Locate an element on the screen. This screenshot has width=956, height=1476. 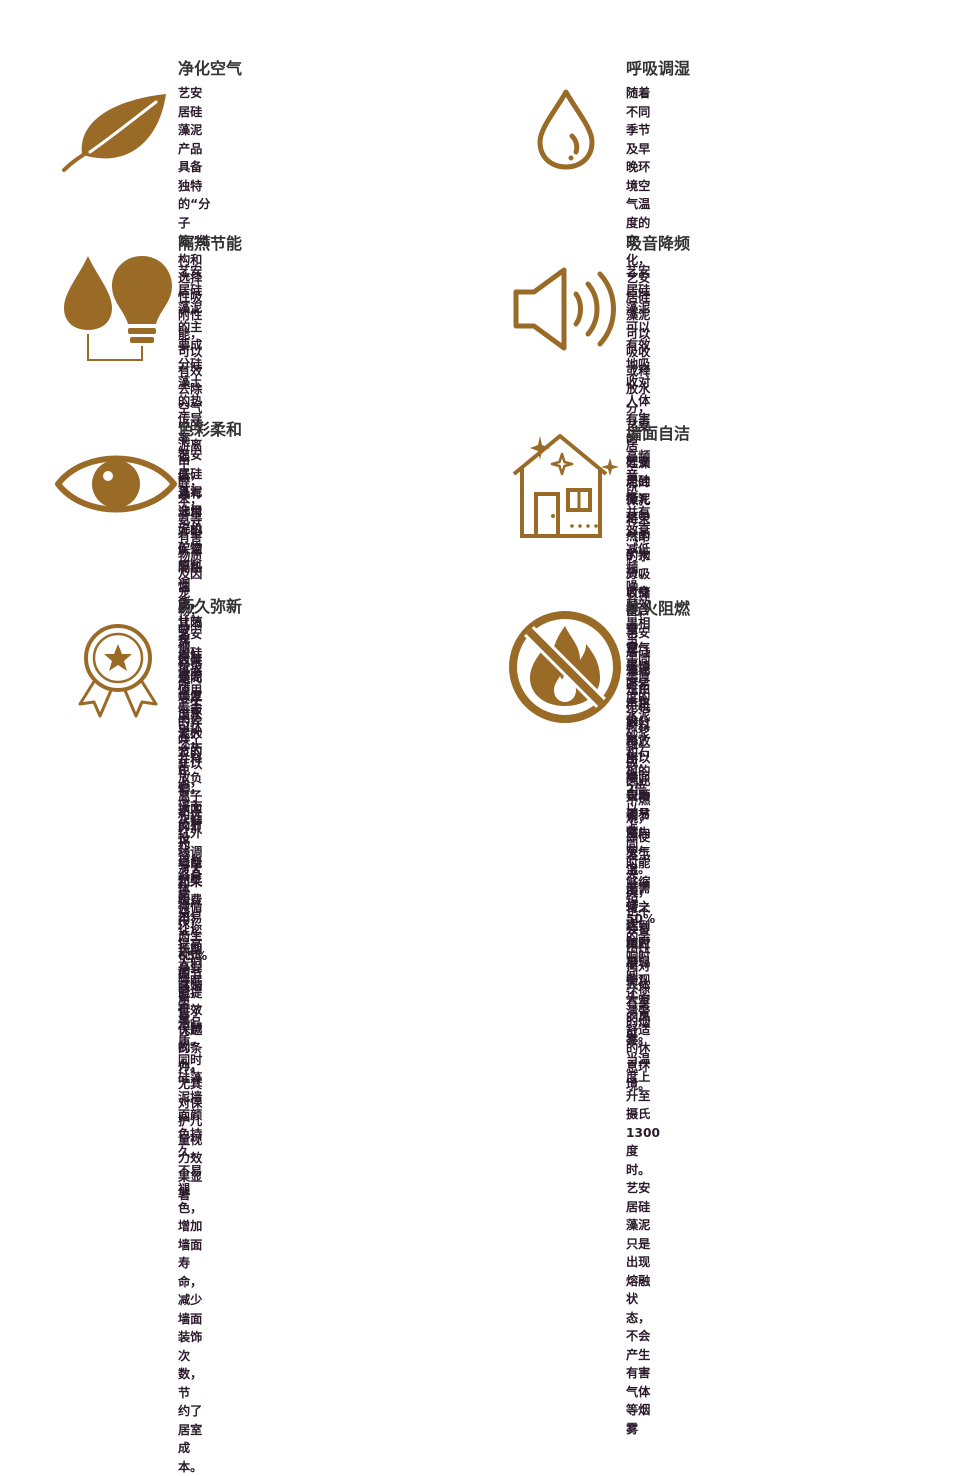
feature-title: 防火阻燃 is located at coordinates (658, 608).